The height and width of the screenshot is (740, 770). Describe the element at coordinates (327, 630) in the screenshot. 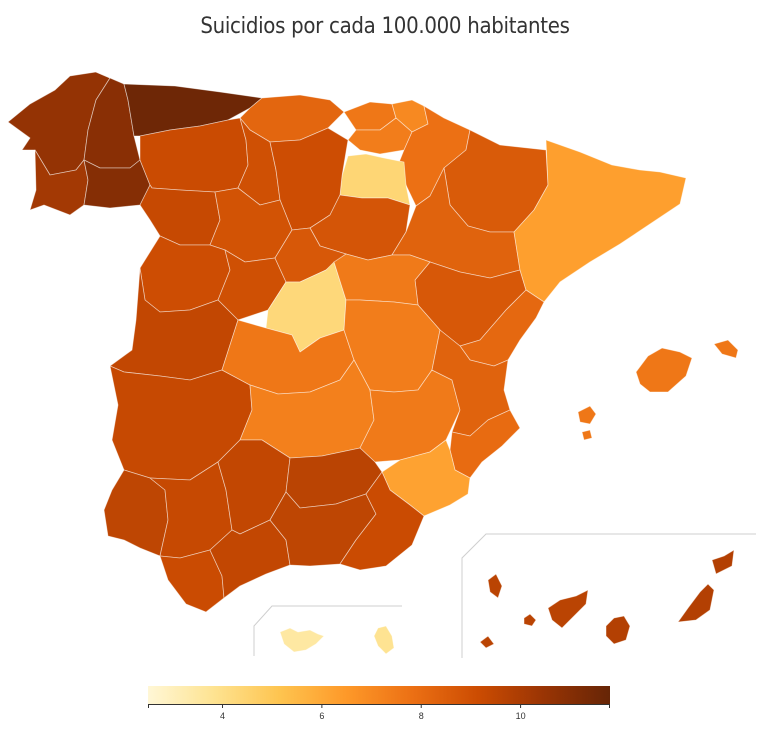

I see `ceuta-melilla-inset-frame` at that location.